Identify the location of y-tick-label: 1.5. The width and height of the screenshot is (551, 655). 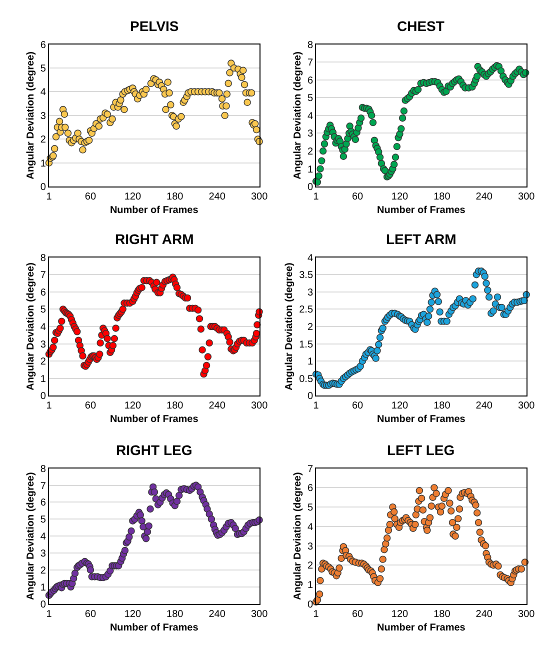
(306, 344).